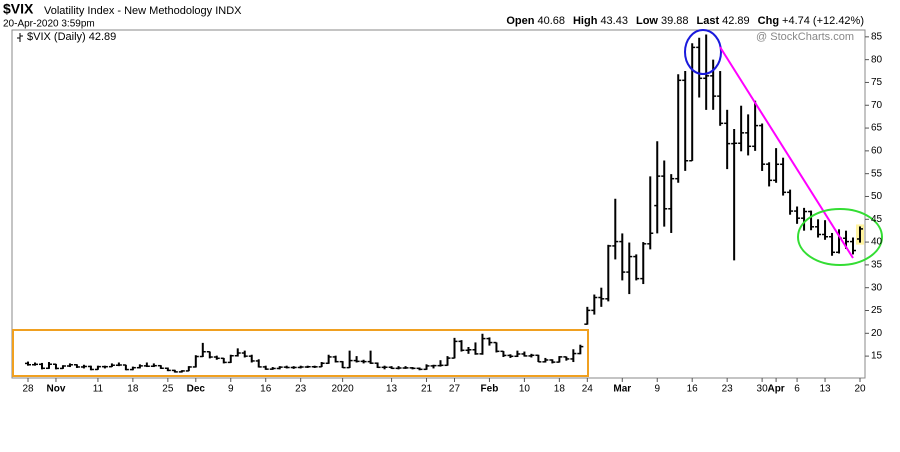 The width and height of the screenshot is (900, 452). What do you see at coordinates (535, 21) in the screenshot?
I see `quote-item: Open 40.68` at bounding box center [535, 21].